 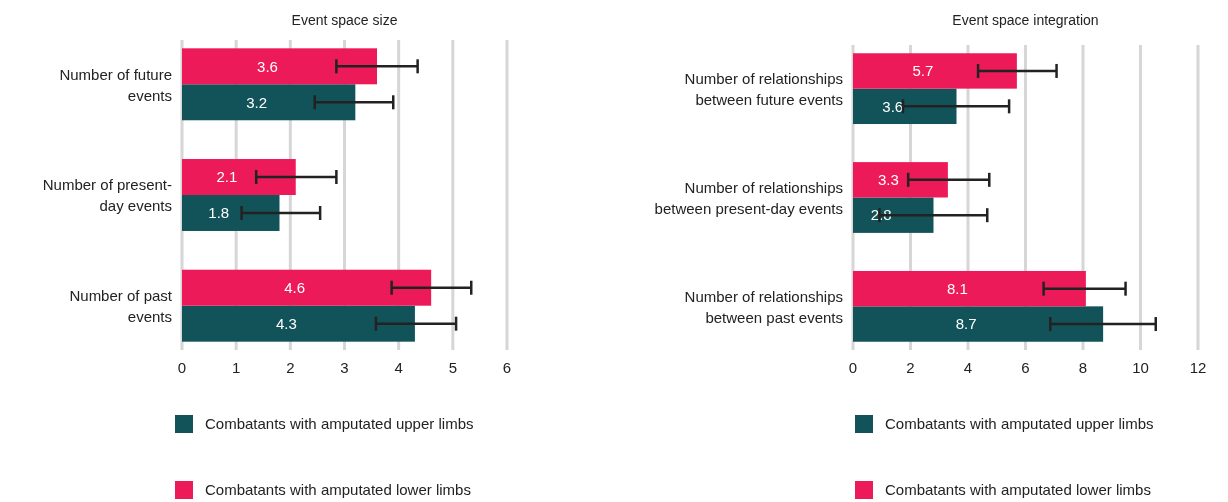 I want to click on data-label: 8.7, so click(x=966, y=324).